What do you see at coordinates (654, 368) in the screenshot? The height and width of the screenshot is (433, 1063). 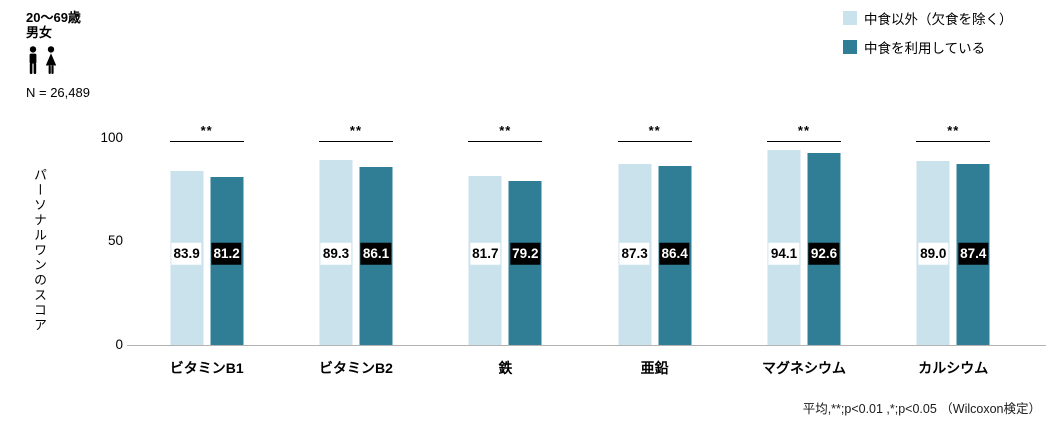 I see `category-label: 亜鉛` at bounding box center [654, 368].